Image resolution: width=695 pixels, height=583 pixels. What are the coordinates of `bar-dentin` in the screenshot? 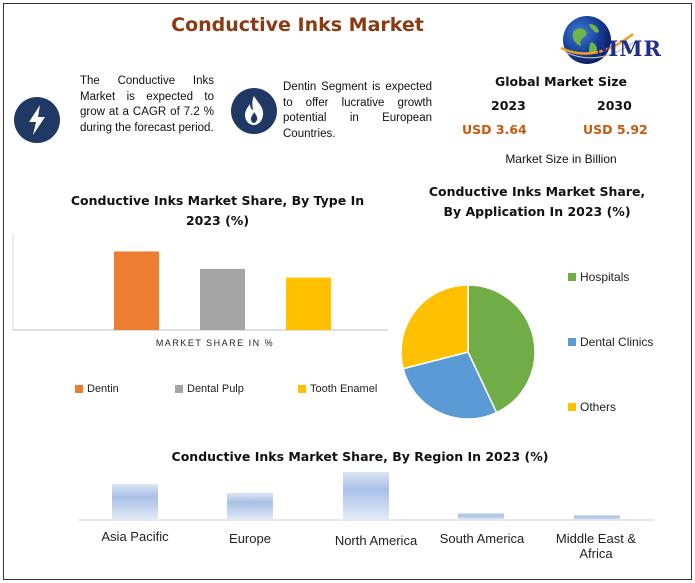 It's located at (136, 290).